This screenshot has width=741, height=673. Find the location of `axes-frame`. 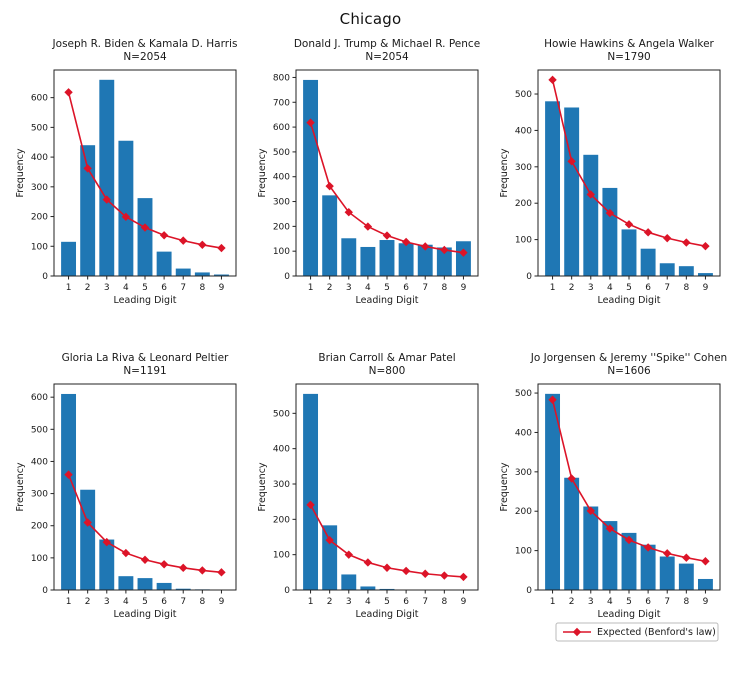

axes-frame is located at coordinates (145, 487).